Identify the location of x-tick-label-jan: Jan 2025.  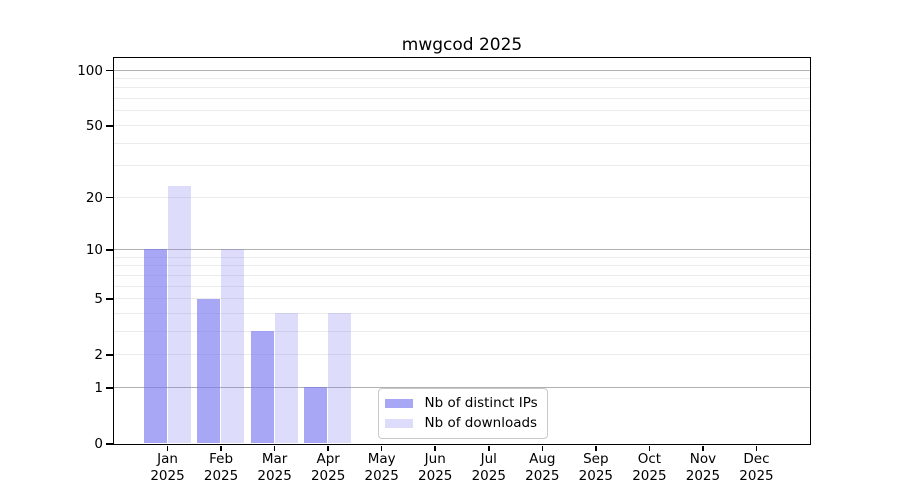
(168, 468).